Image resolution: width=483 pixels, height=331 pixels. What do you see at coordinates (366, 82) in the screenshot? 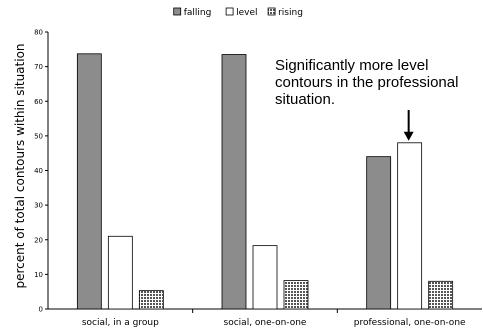
I see `annotation-text-line: contours in the professional` at bounding box center [366, 82].